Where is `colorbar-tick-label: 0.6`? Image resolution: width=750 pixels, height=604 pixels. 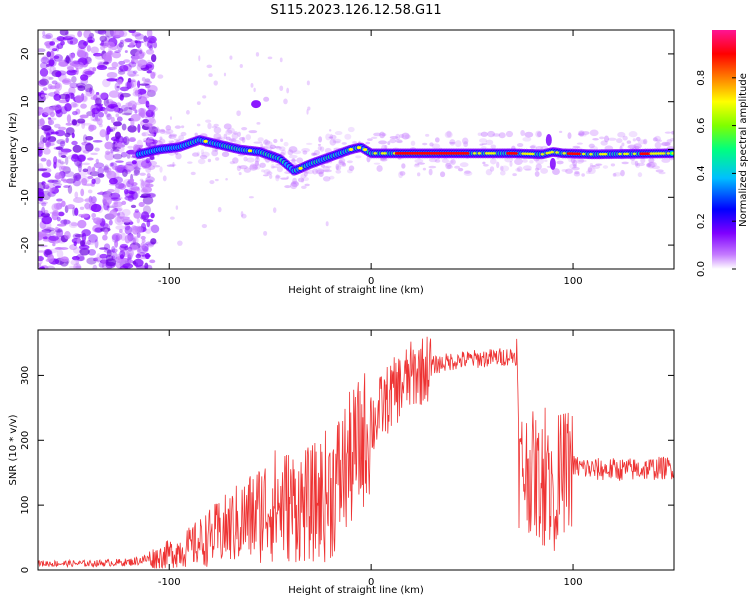 colorbar-tick-label: 0.6 is located at coordinates (701, 126).